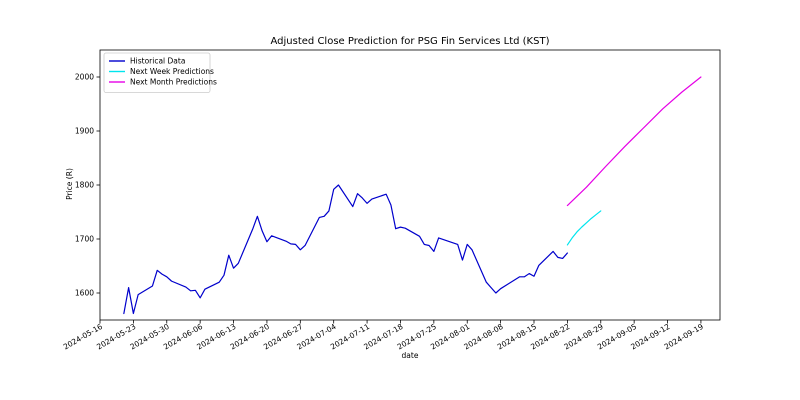 The width and height of the screenshot is (800, 400). I want to click on legend-label-2: Next Month Predictions, so click(173, 82).